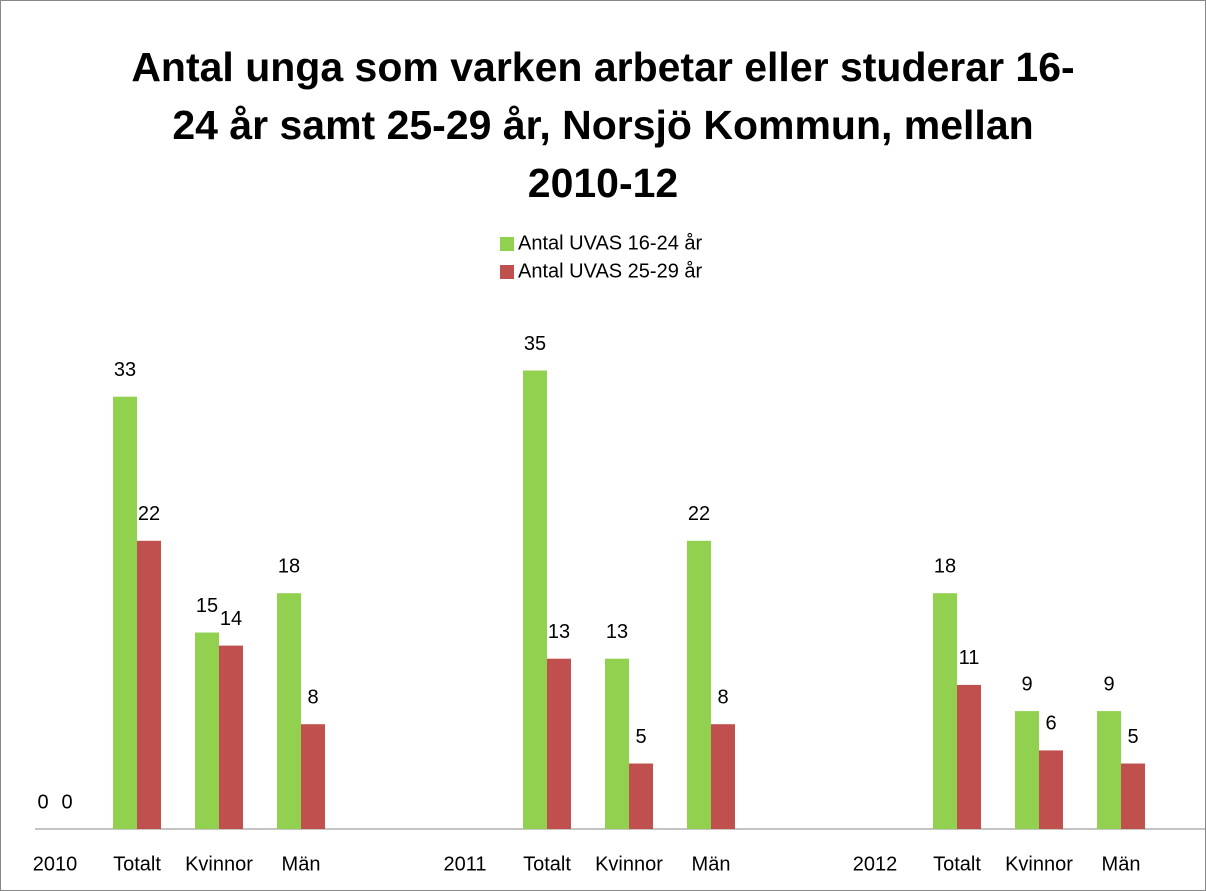 The width and height of the screenshot is (1206, 891). I want to click on data-label: 35, so click(535, 344).